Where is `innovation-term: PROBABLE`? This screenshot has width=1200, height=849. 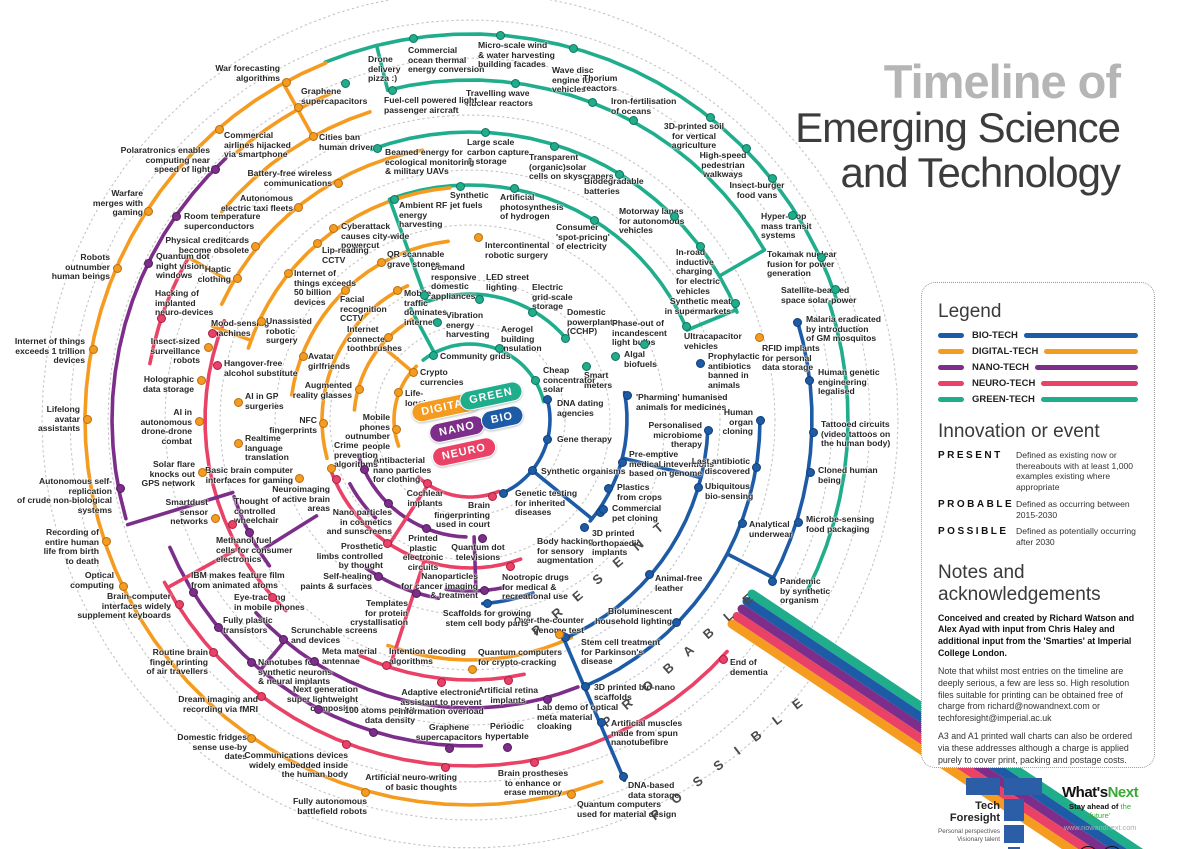 innovation-term: PROBABLE is located at coordinates (976, 504).